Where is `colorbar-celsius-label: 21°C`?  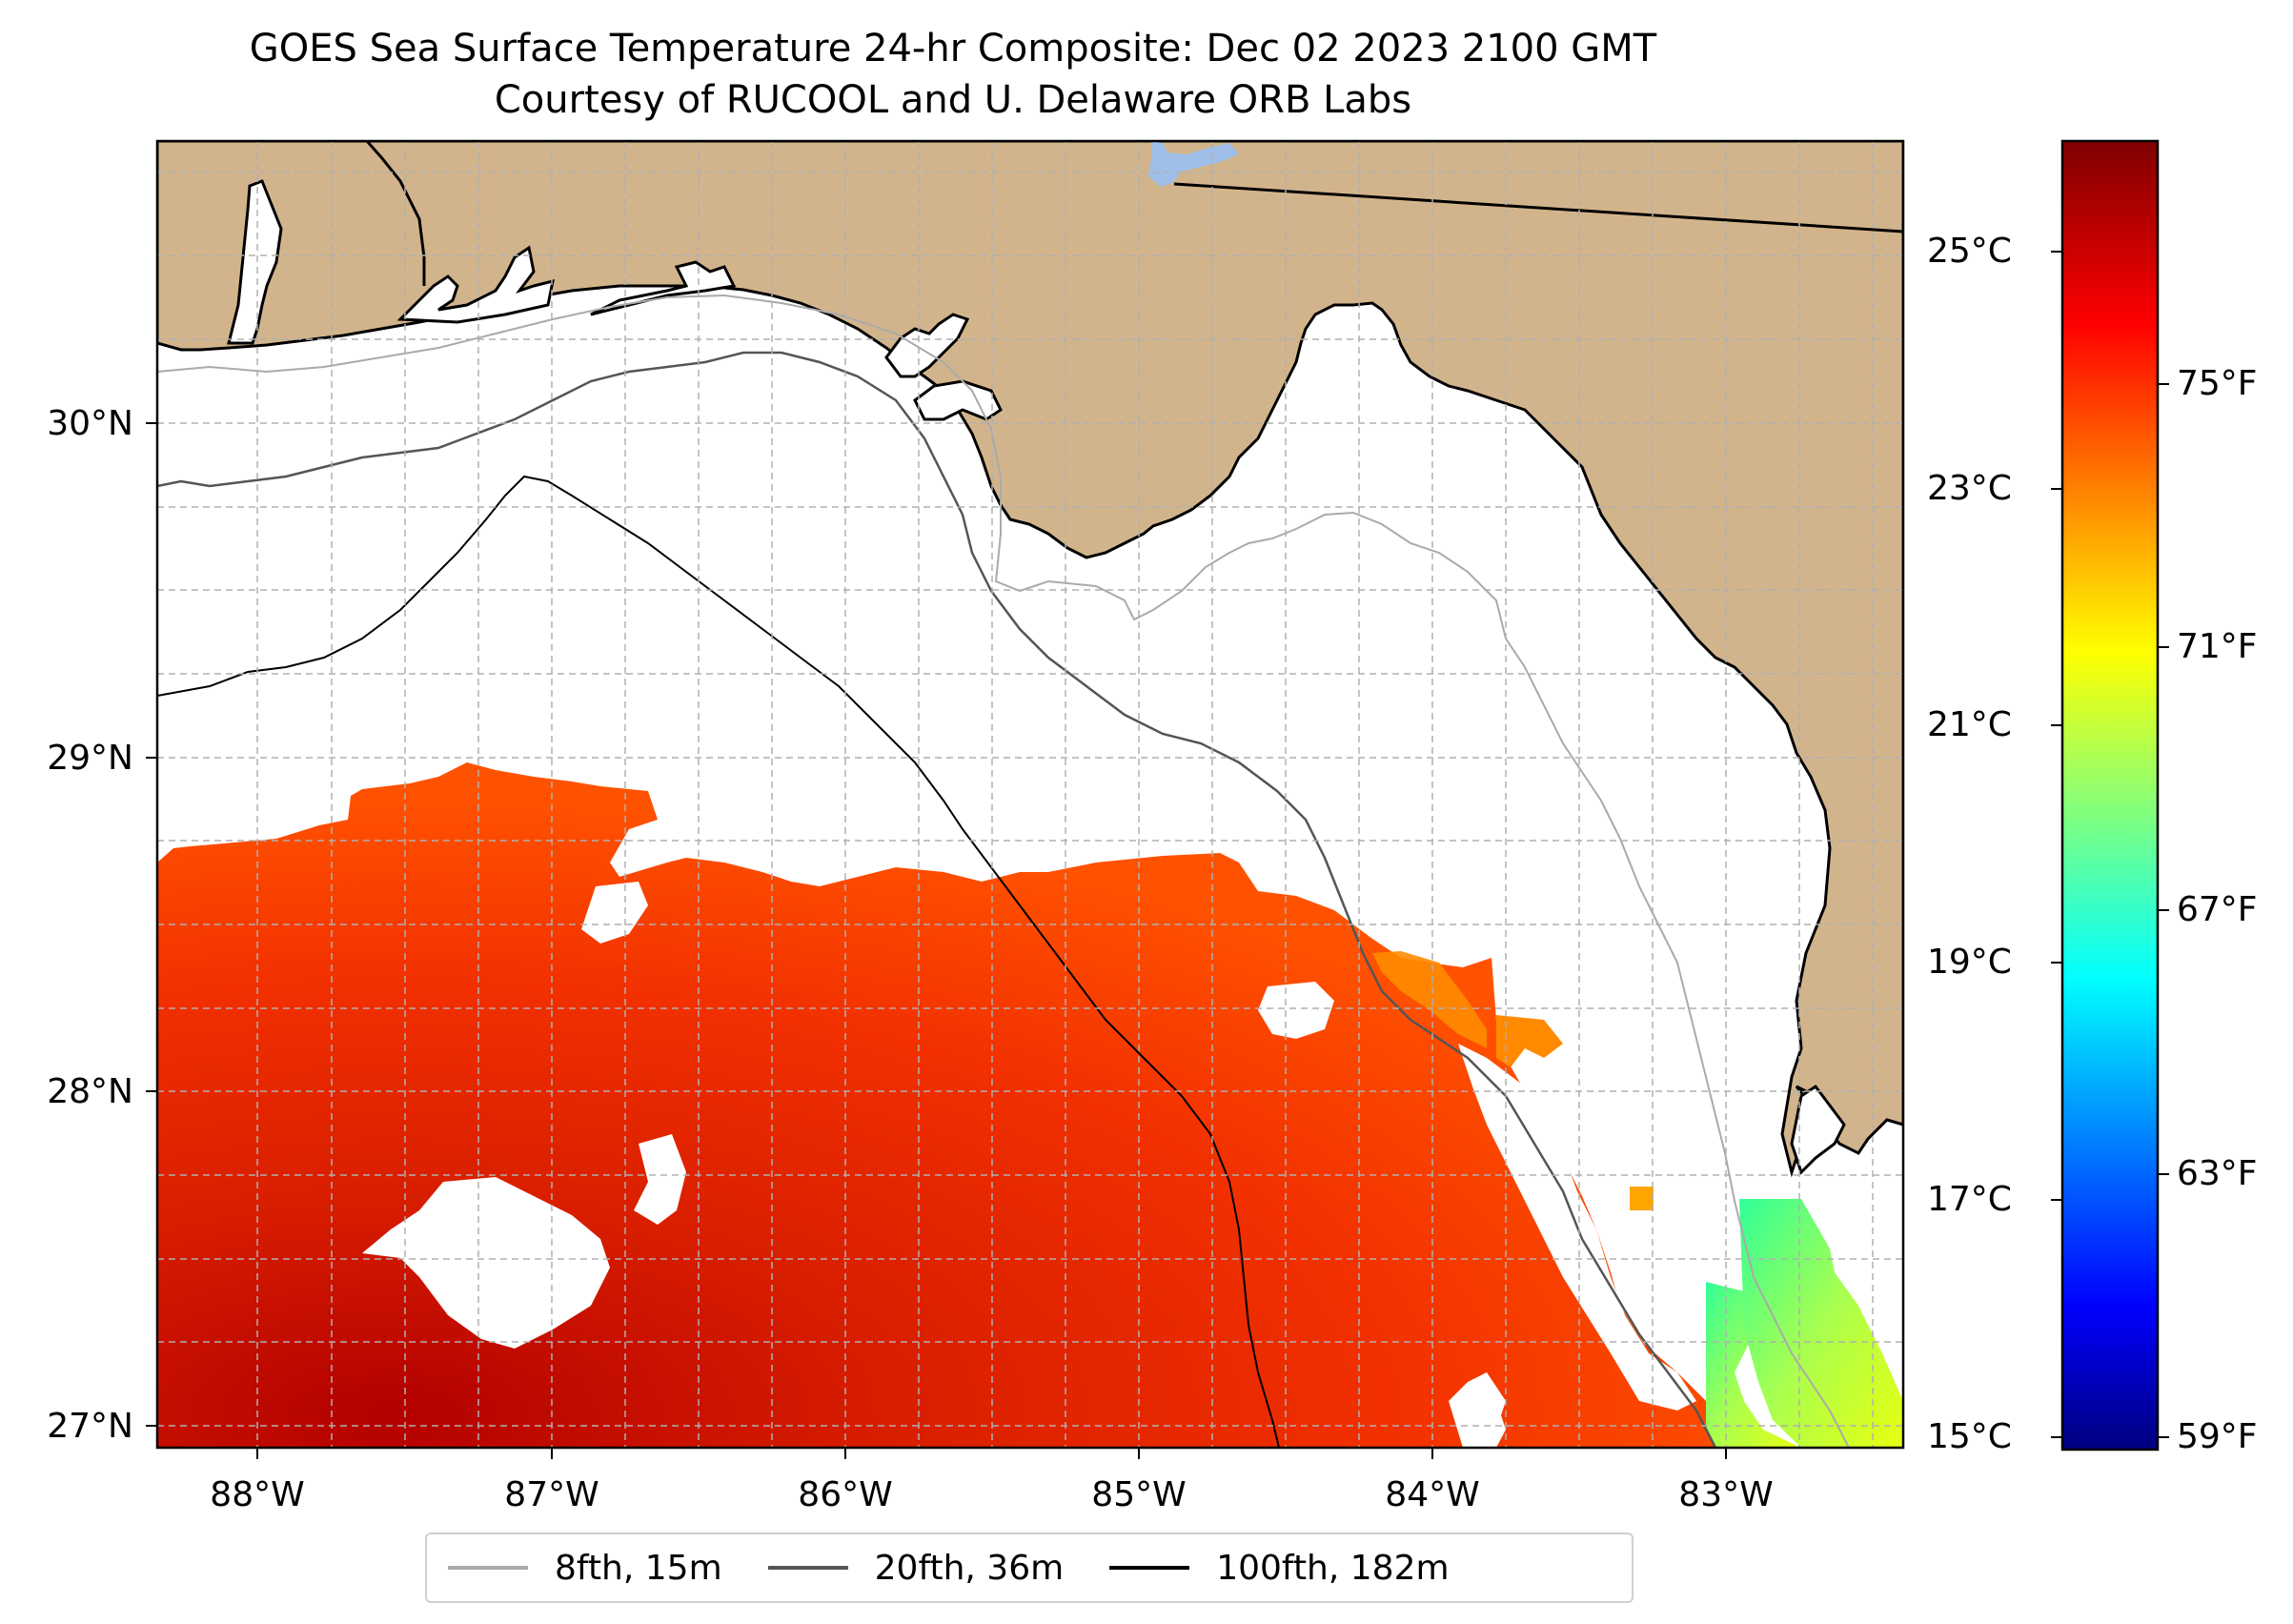
colorbar-celsius-label: 21°C is located at coordinates (1970, 724).